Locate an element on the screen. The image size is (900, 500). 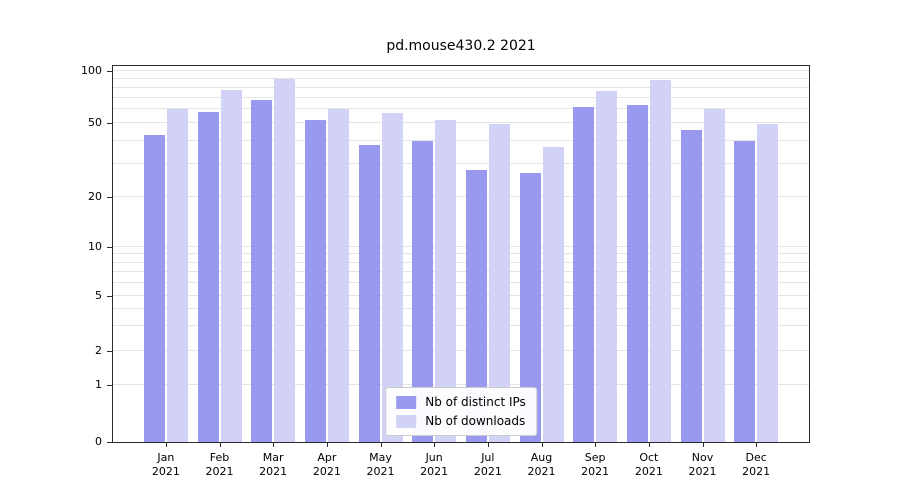
x-tick-label-nov: Nov 2021 is located at coordinates (703, 465).